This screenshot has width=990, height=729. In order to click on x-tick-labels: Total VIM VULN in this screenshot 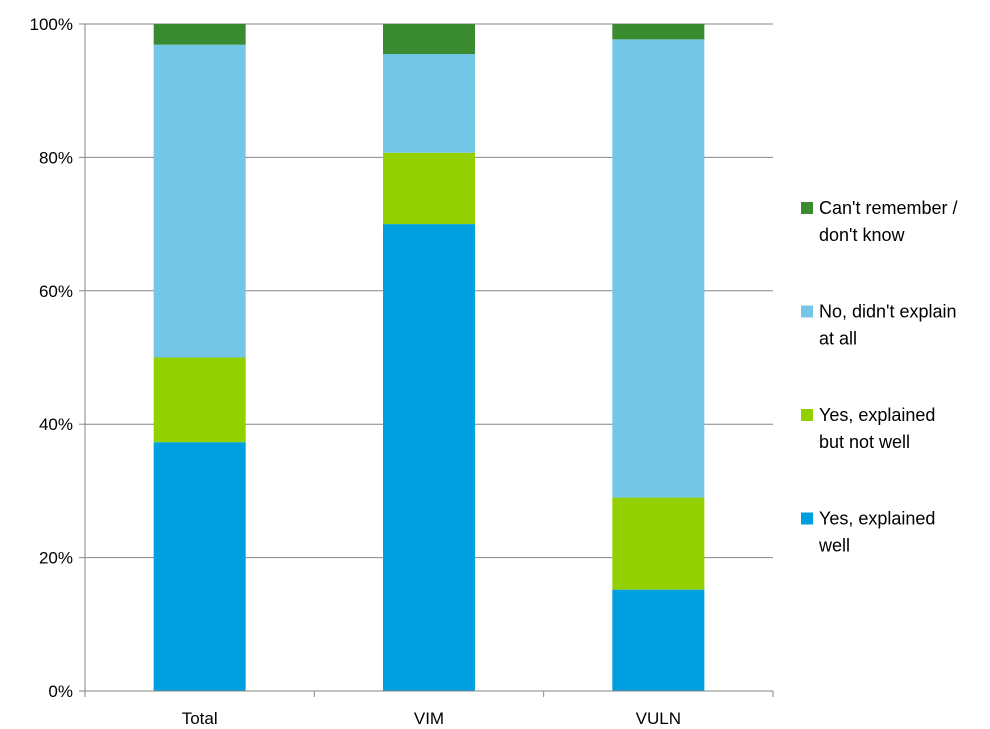, I will do `click(431, 718)`.